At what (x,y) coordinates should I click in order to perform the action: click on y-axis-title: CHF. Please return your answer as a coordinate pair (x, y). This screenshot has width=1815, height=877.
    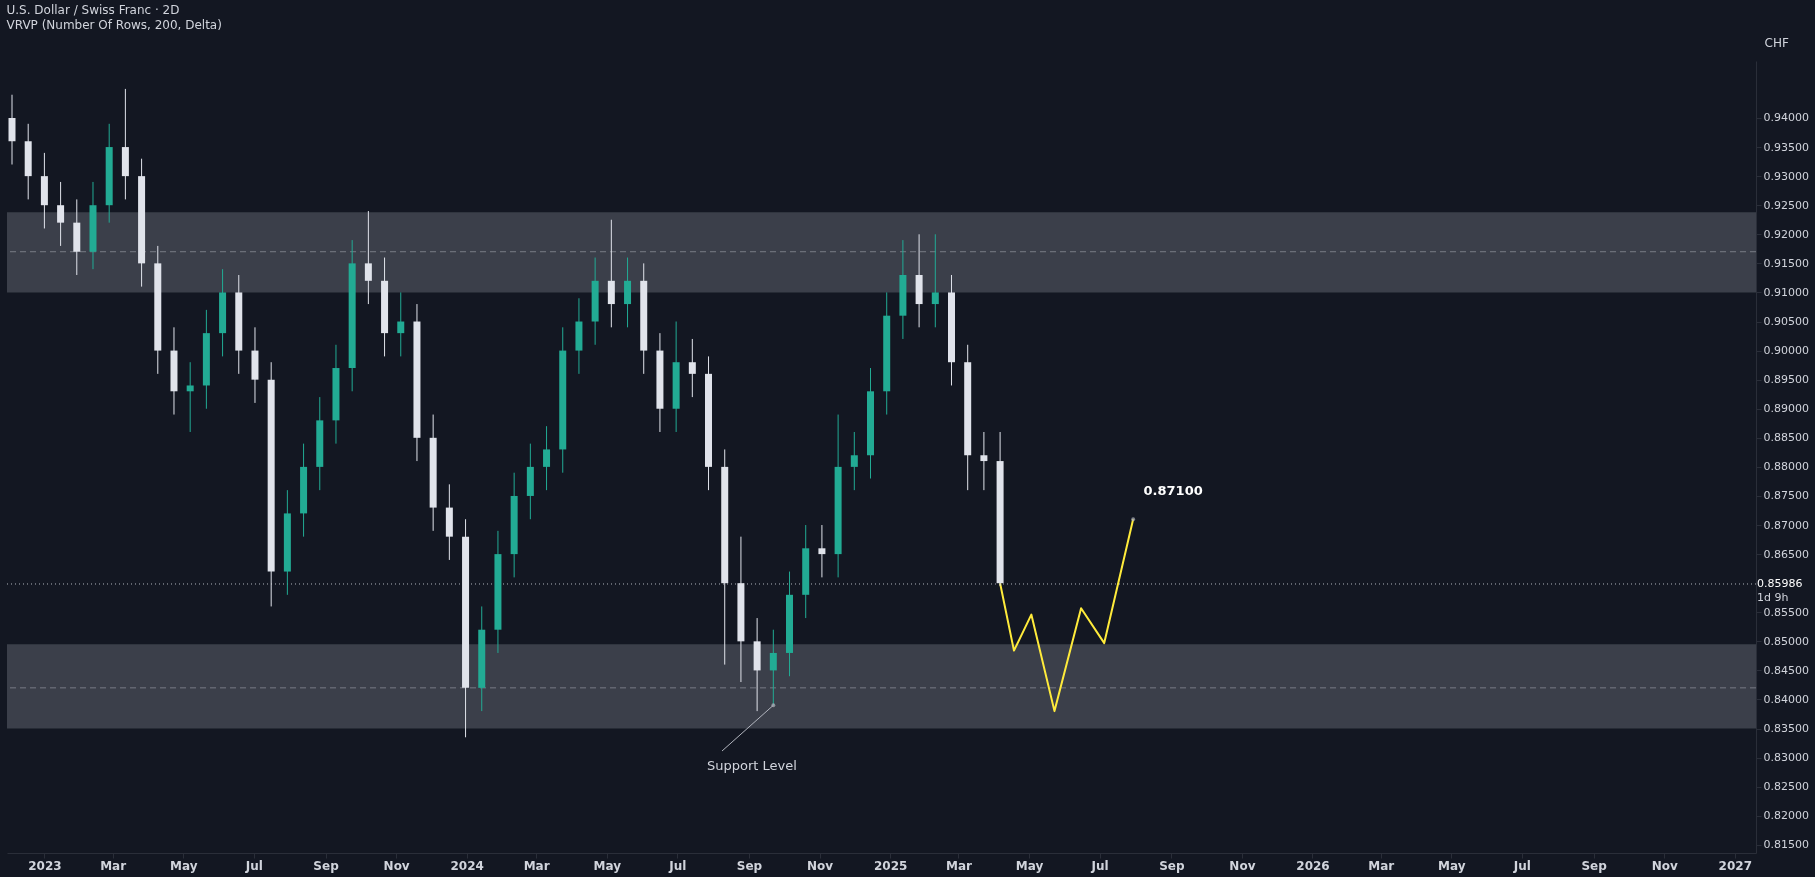
    Looking at the image, I should click on (1776, 42).